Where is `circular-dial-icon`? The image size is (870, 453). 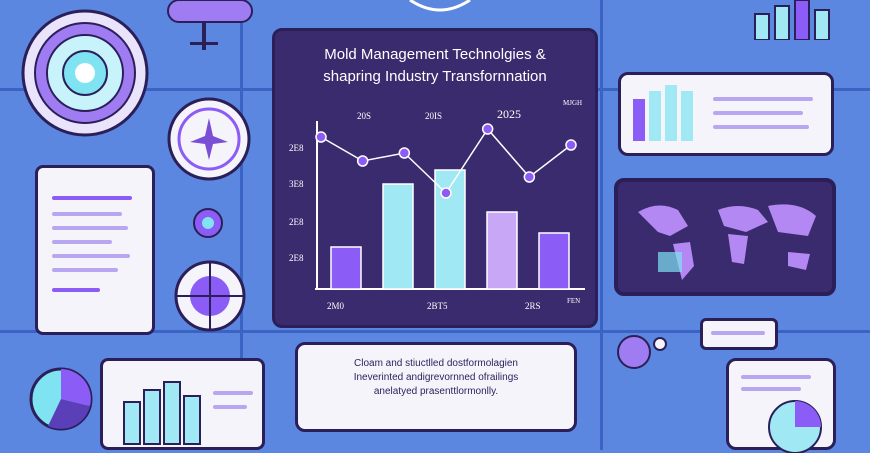
circular-dial-icon is located at coordinates (85, 73).